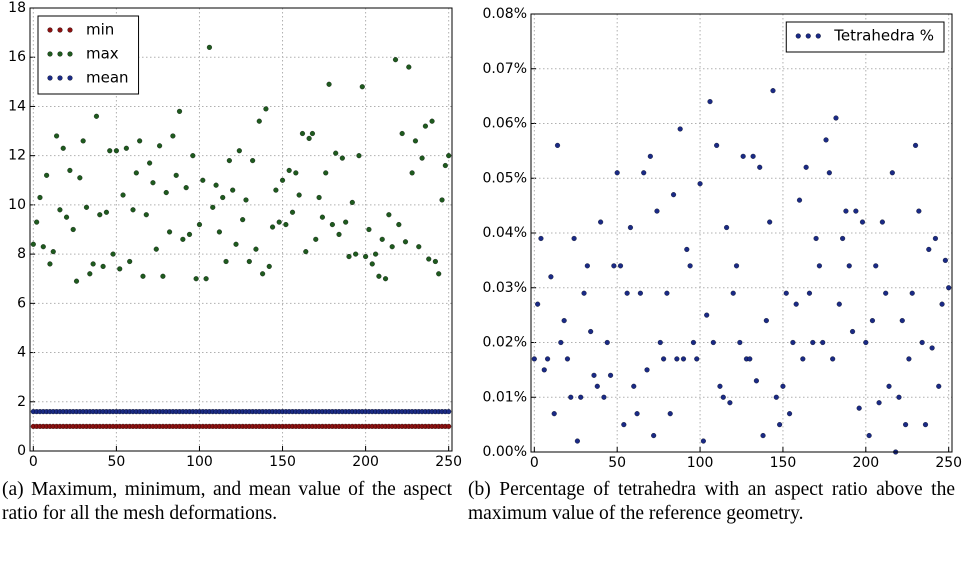 Image resolution: width=967 pixels, height=561 pixels. What do you see at coordinates (617, 463) in the screenshot?
I see `x-tick-label: 50` at bounding box center [617, 463].